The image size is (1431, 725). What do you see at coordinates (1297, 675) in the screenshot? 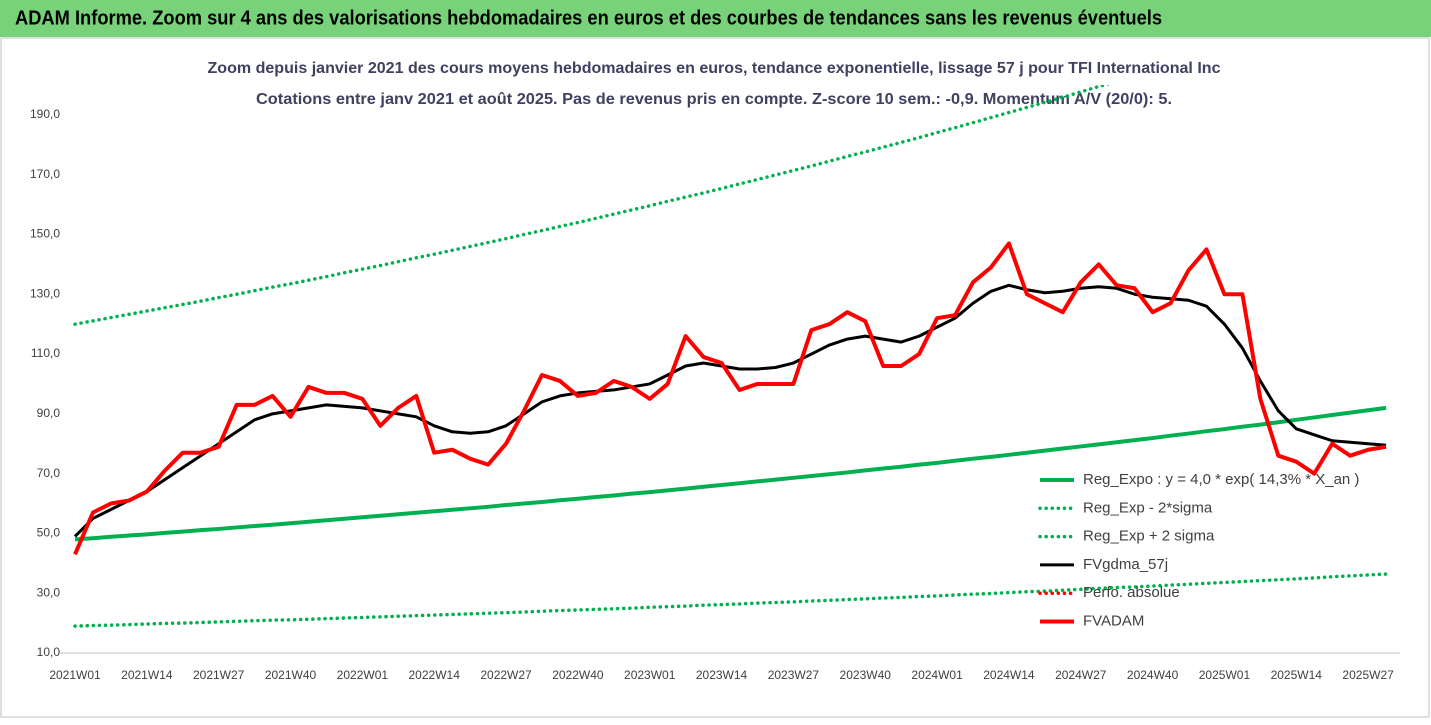
I see `x-tick-label: 2025W14` at bounding box center [1297, 675].